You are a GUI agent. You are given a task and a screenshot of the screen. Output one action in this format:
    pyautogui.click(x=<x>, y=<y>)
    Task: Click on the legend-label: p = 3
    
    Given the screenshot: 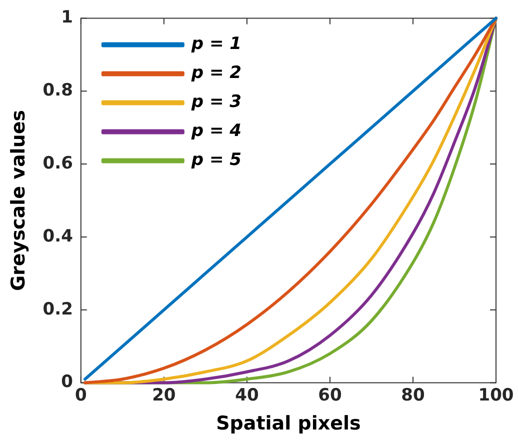 What is the action you would take?
    pyautogui.click(x=216, y=102)
    